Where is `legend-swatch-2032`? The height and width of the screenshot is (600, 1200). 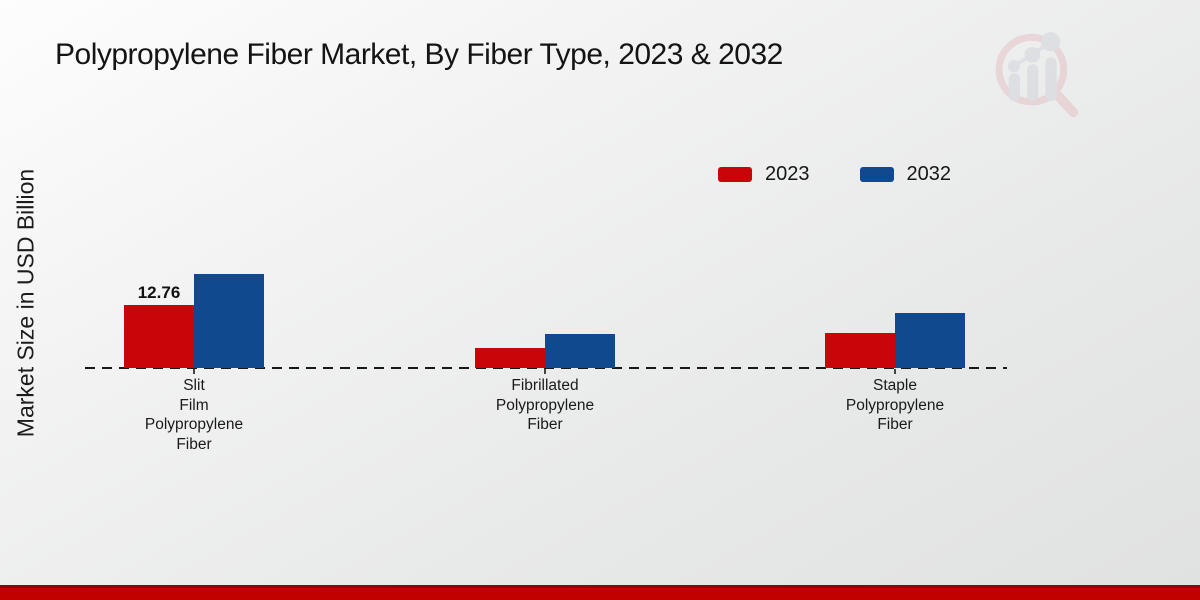
legend-swatch-2032 is located at coordinates (876, 174).